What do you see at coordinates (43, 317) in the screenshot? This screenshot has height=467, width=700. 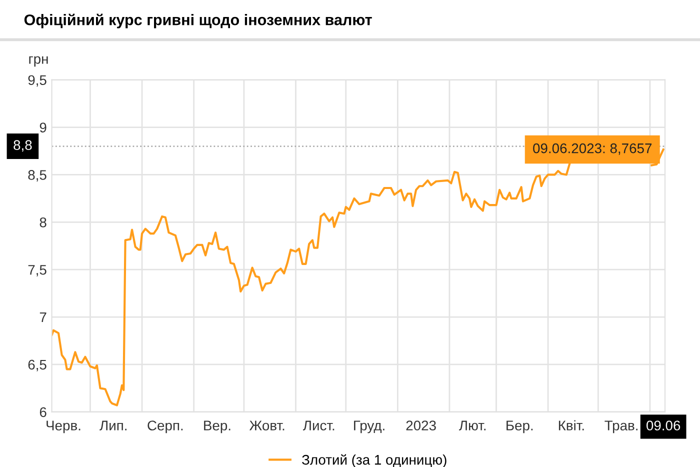 I see `y-tick-label: 7` at bounding box center [43, 317].